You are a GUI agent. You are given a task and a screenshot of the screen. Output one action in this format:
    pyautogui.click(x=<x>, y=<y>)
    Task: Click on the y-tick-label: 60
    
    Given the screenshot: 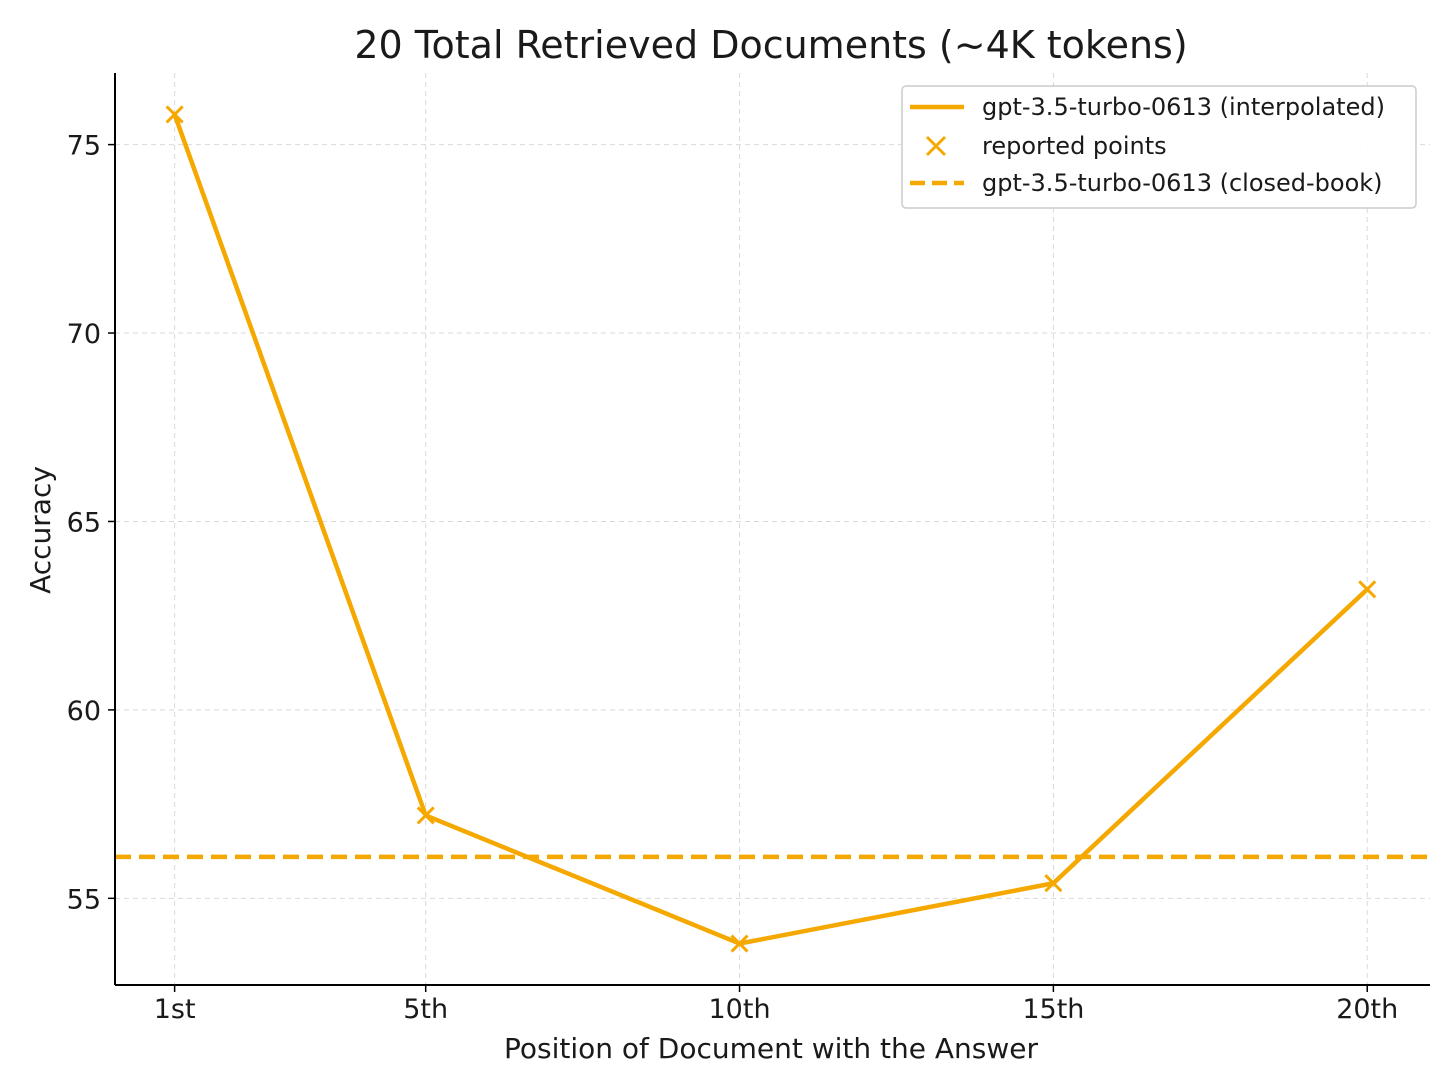 What is the action you would take?
    pyautogui.click(x=84, y=711)
    